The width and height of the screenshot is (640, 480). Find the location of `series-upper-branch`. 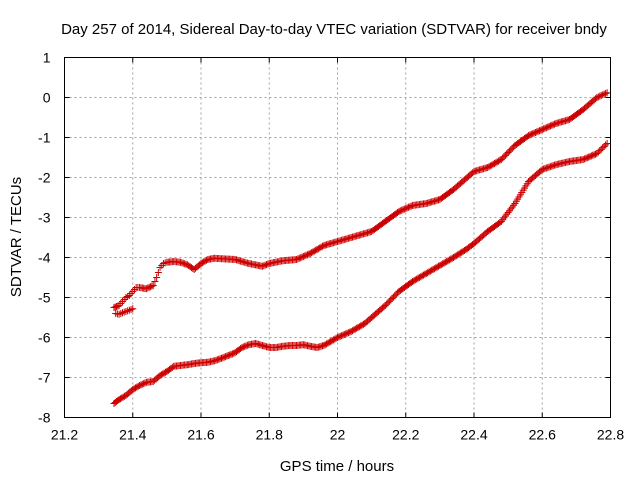

series-upper-branch is located at coordinates (124, 311).